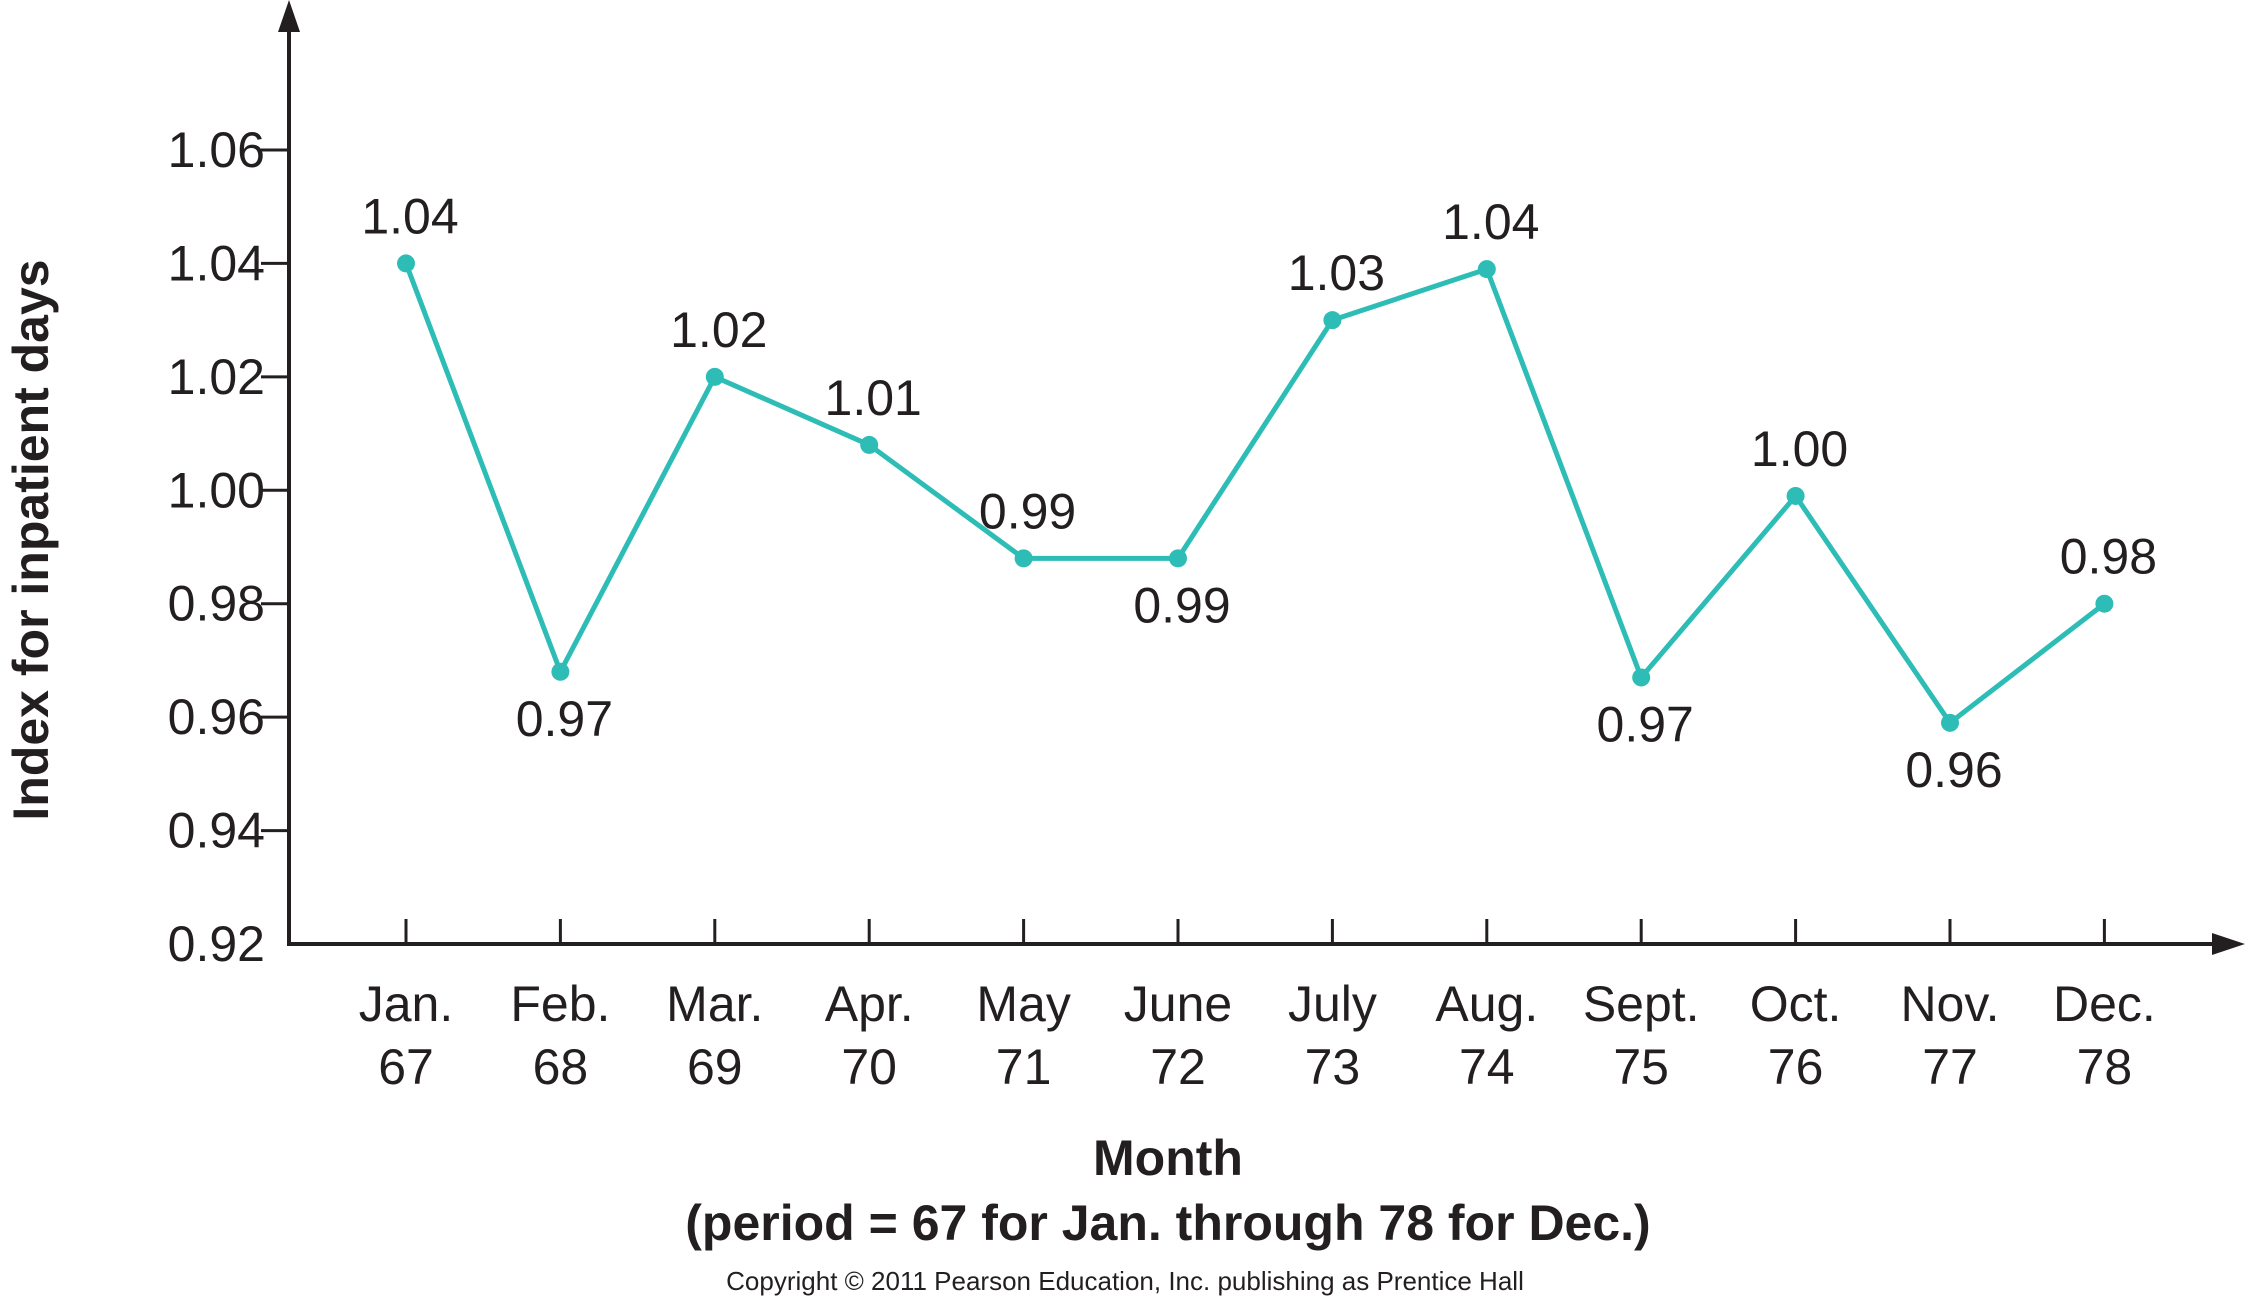 The width and height of the screenshot is (2250, 1314). I want to click on y-tick-label: 0.96, so click(216, 717).